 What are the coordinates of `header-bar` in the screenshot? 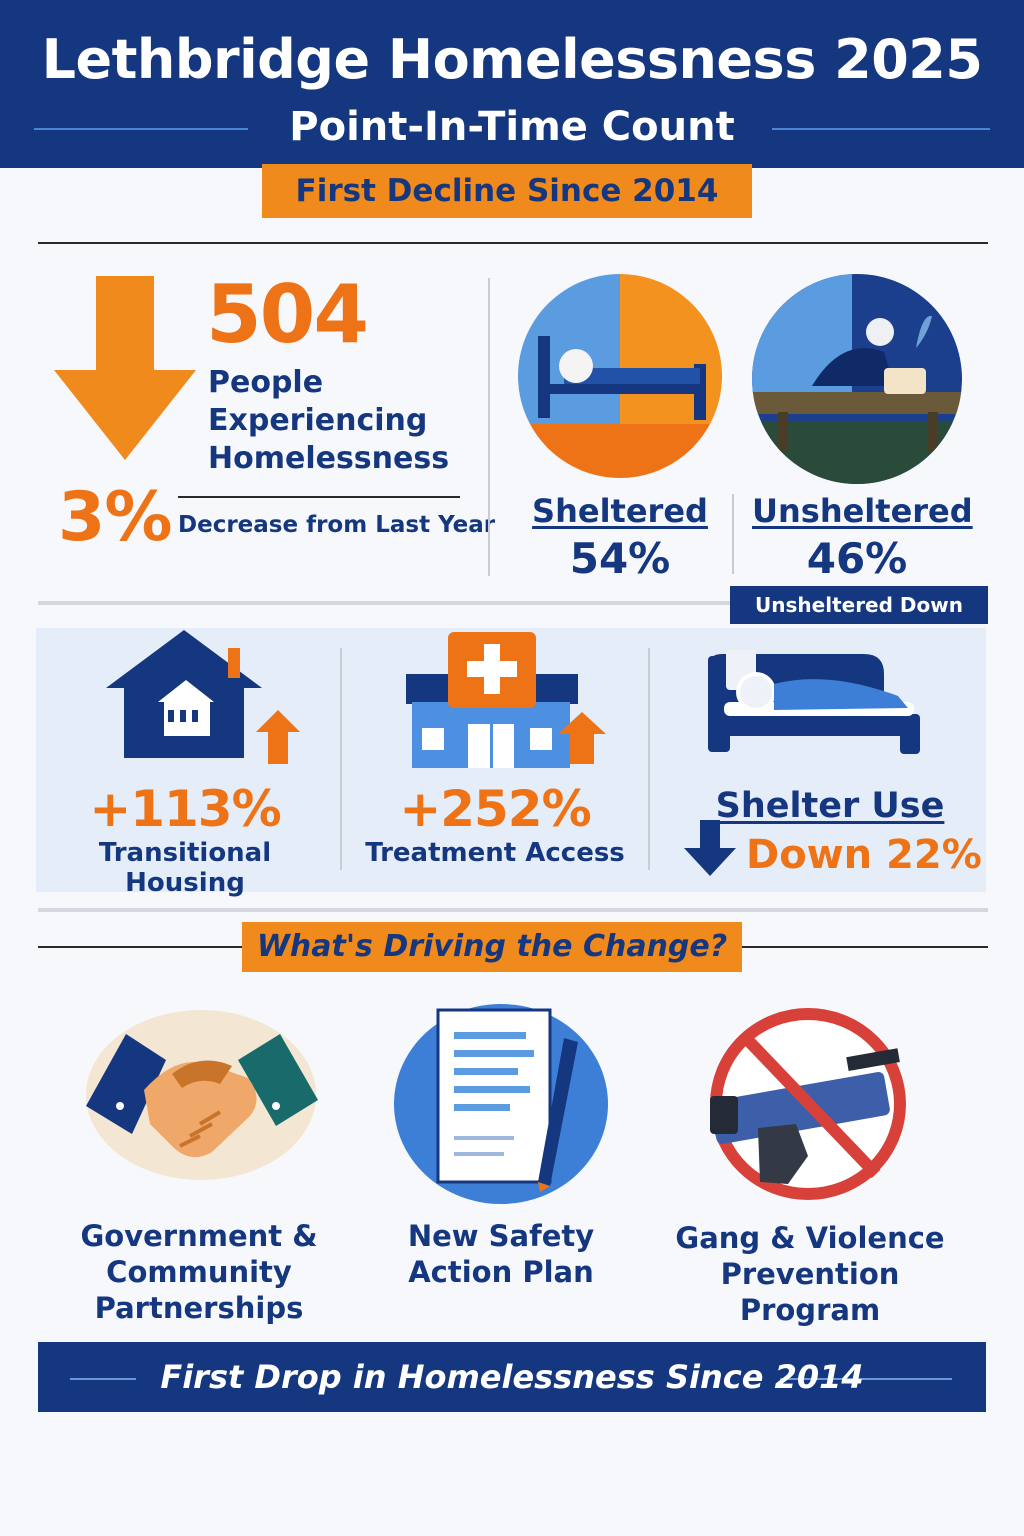 It's located at (512, 84).